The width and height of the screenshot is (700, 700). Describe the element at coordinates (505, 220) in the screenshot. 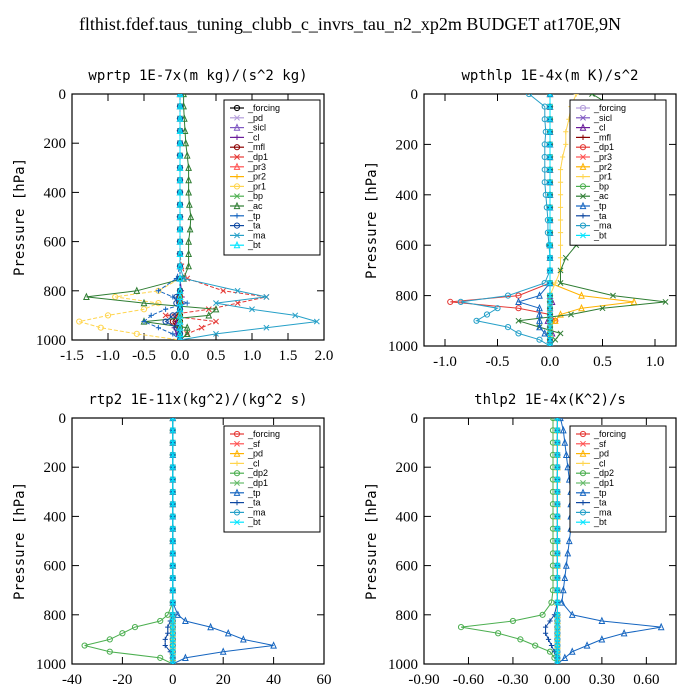

I see `series-line-ma` at that location.